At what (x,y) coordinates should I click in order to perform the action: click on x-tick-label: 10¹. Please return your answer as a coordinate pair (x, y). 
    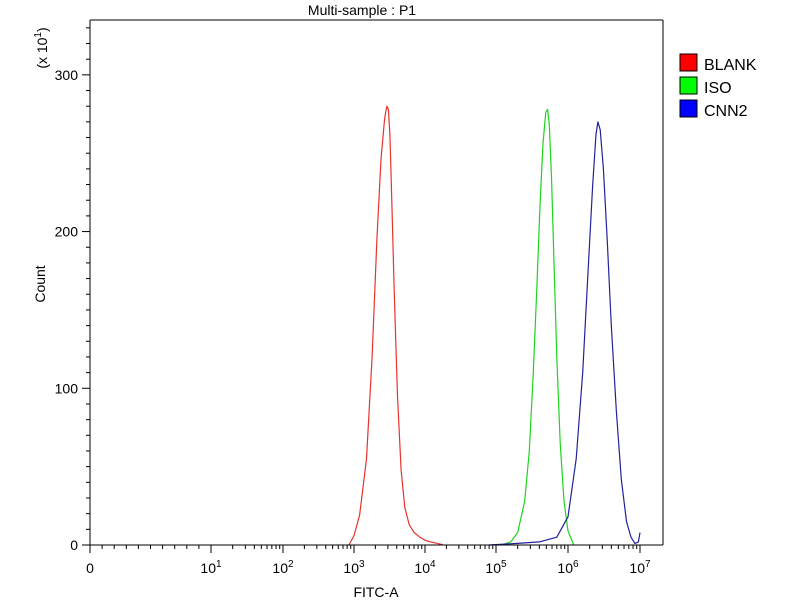
    Looking at the image, I should click on (211, 567).